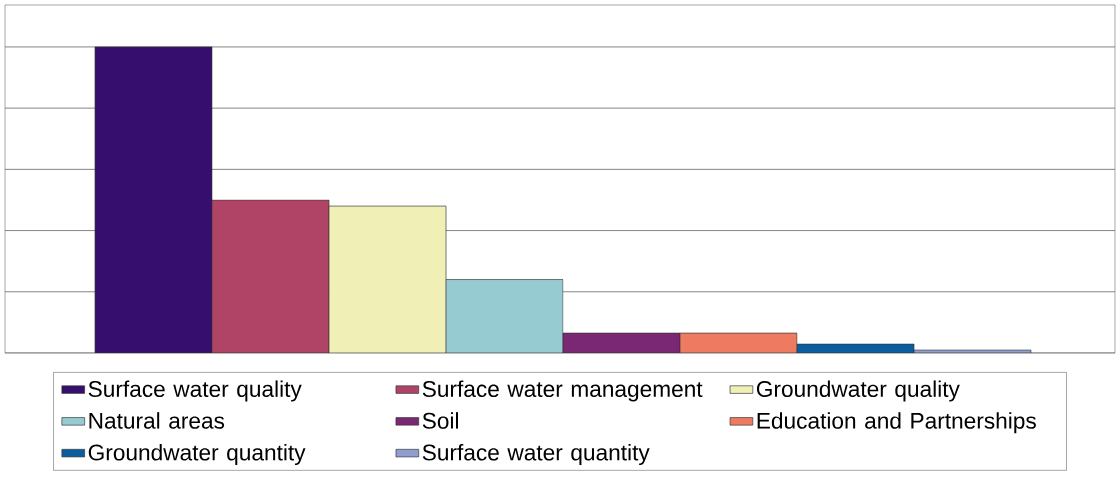  I want to click on legend-label: Surface water quantity, so click(536, 454).